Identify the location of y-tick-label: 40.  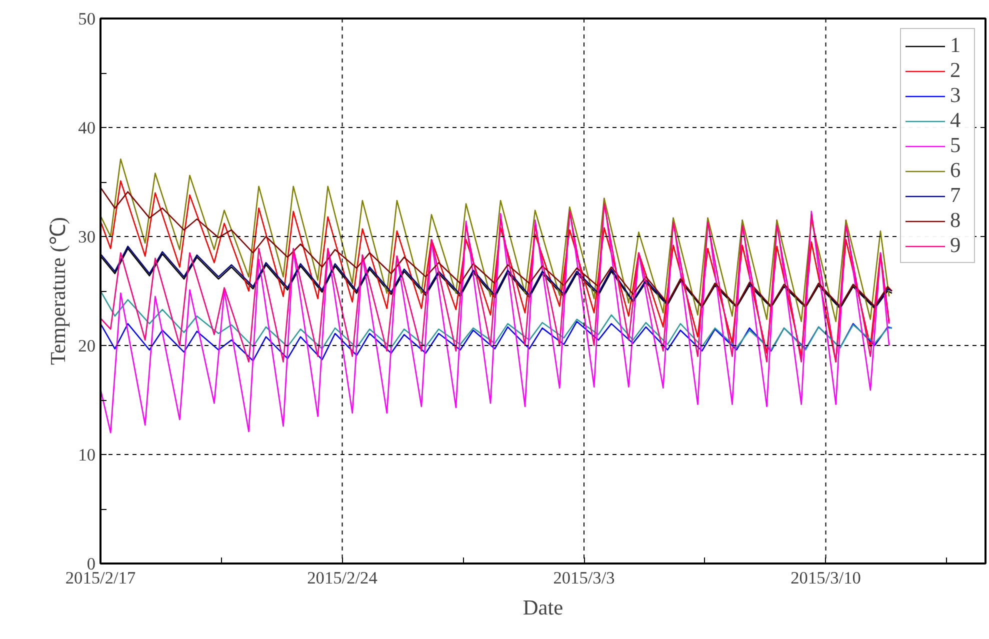
(87, 128).